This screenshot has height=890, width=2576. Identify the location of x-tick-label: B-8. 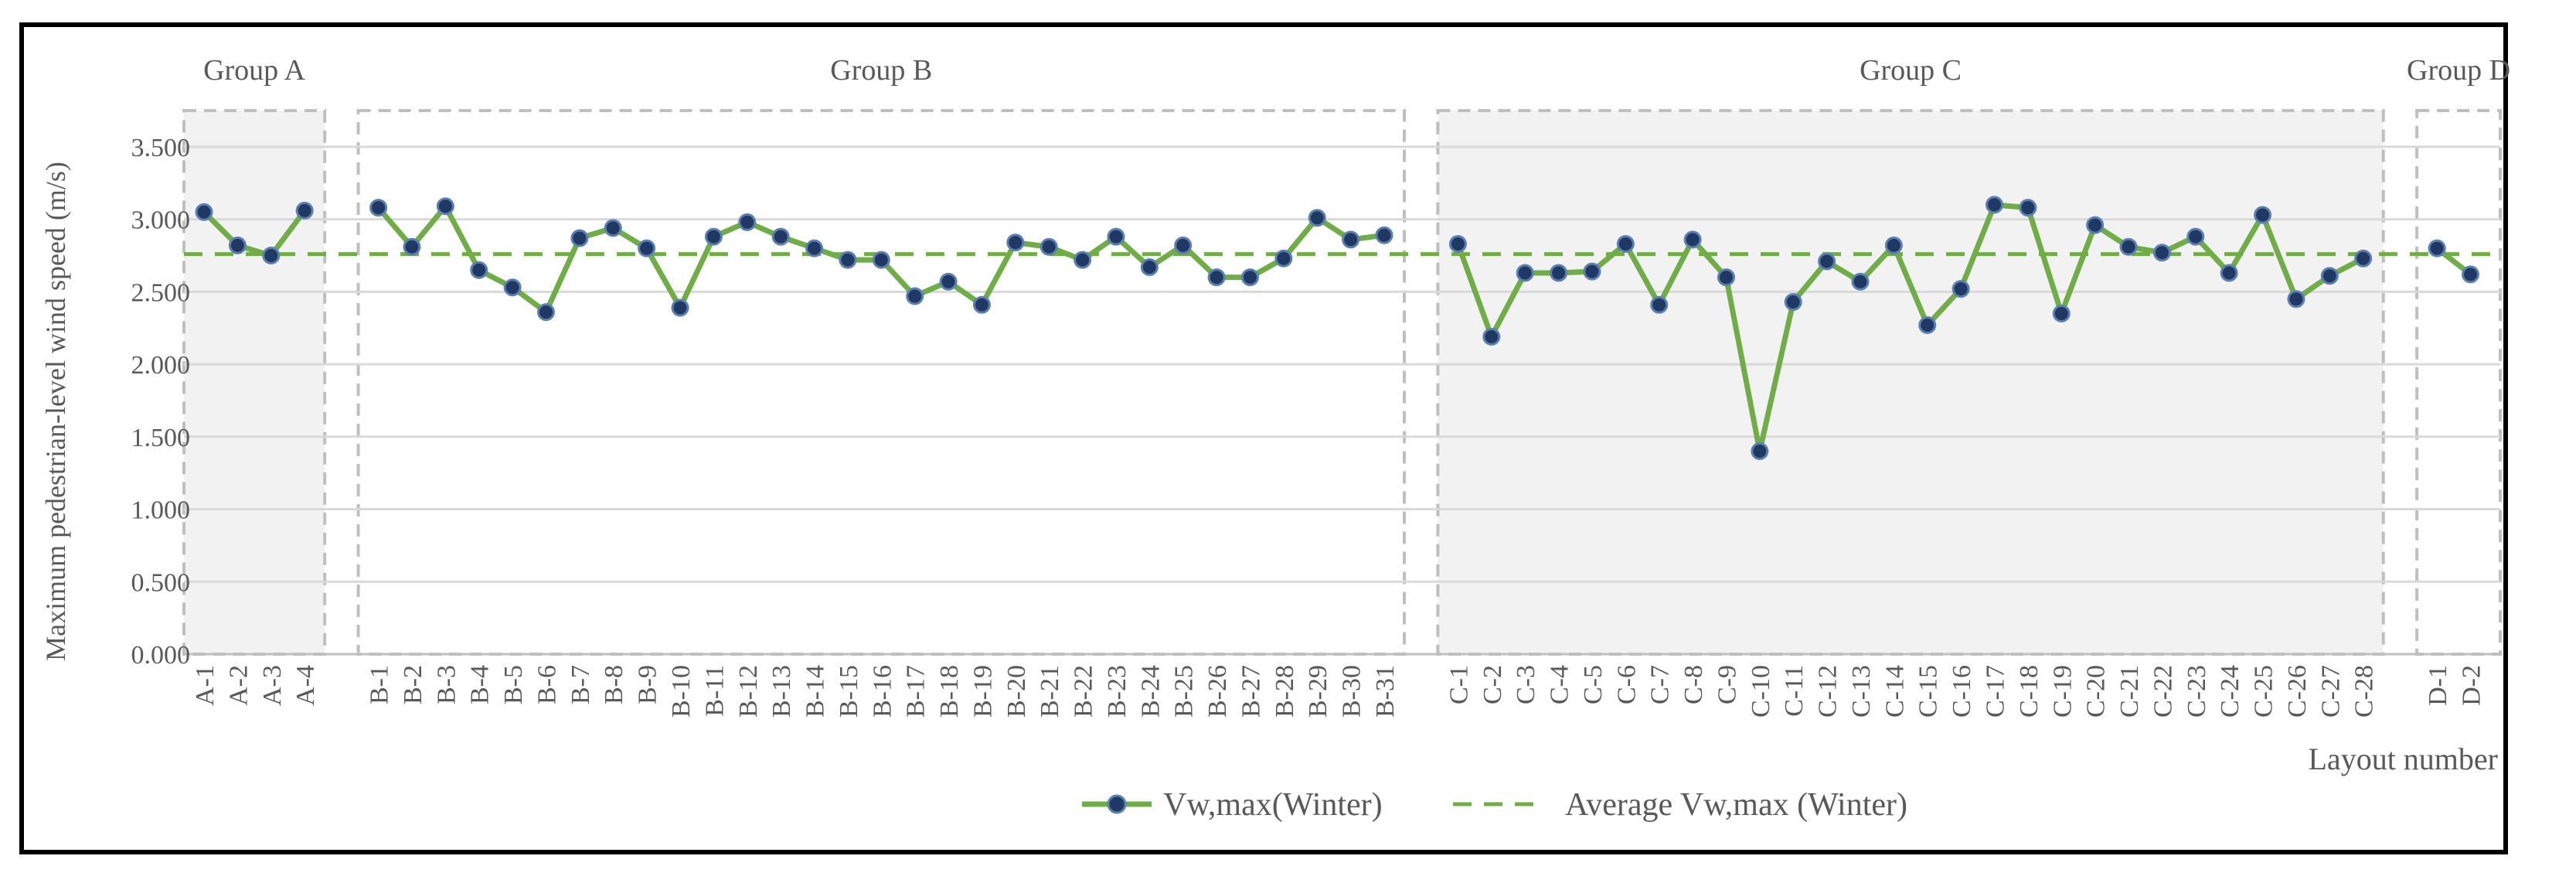
(614, 684).